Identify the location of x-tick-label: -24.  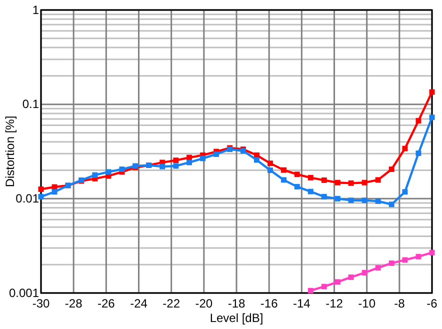
(139, 303).